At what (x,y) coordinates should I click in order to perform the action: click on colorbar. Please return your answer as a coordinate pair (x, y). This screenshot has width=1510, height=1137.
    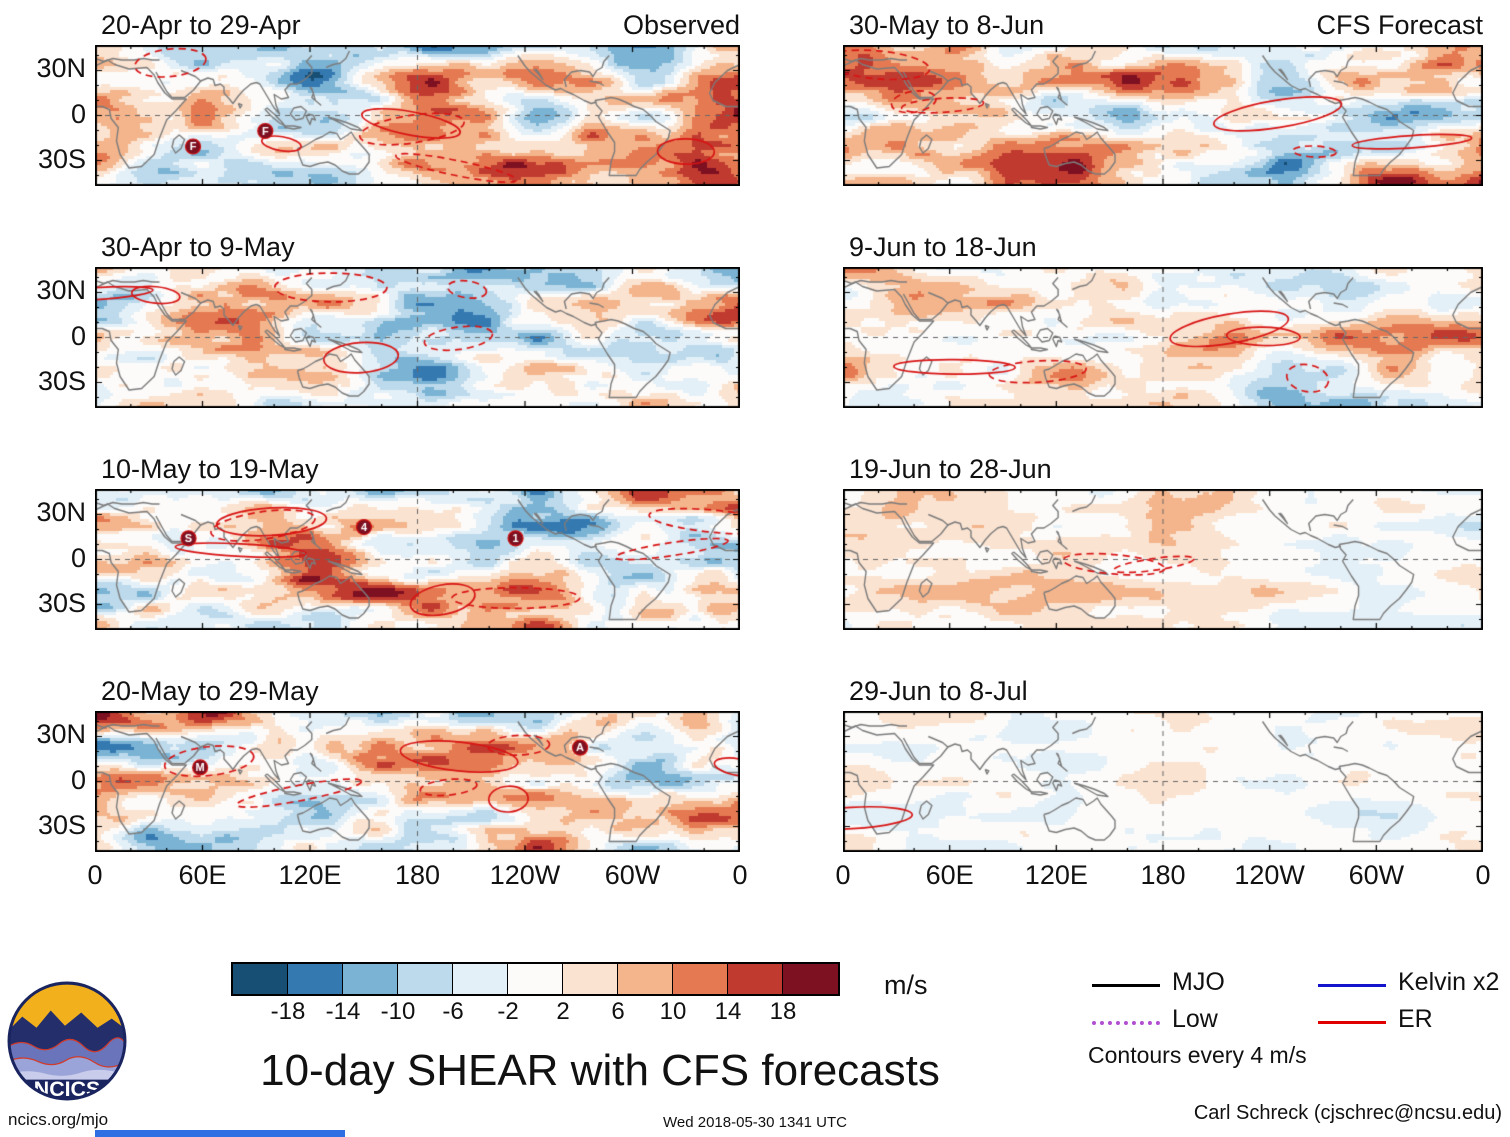
    Looking at the image, I should click on (535, 979).